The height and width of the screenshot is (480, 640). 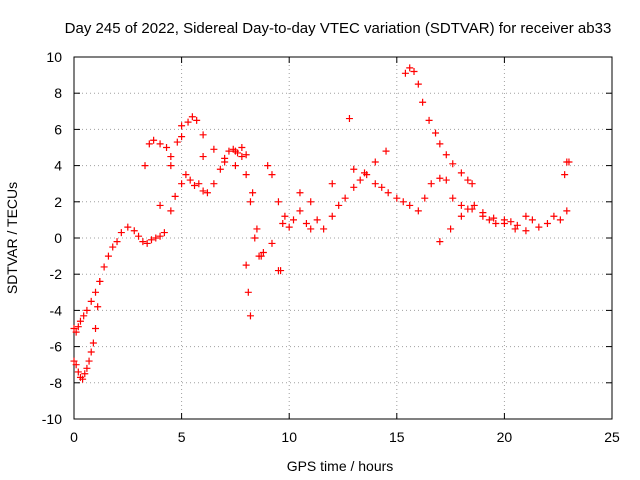 I want to click on y-tick-label: -6, so click(x=56, y=347).